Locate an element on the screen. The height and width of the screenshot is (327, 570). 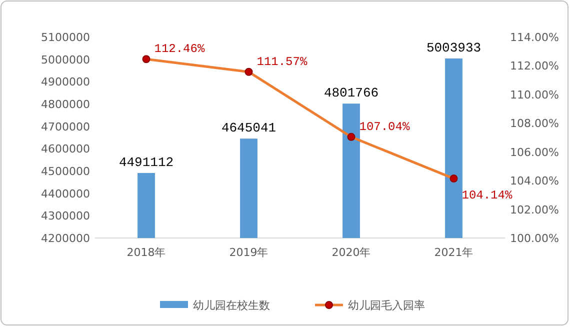
y-tick-label: 4800000 is located at coordinates (65, 104).